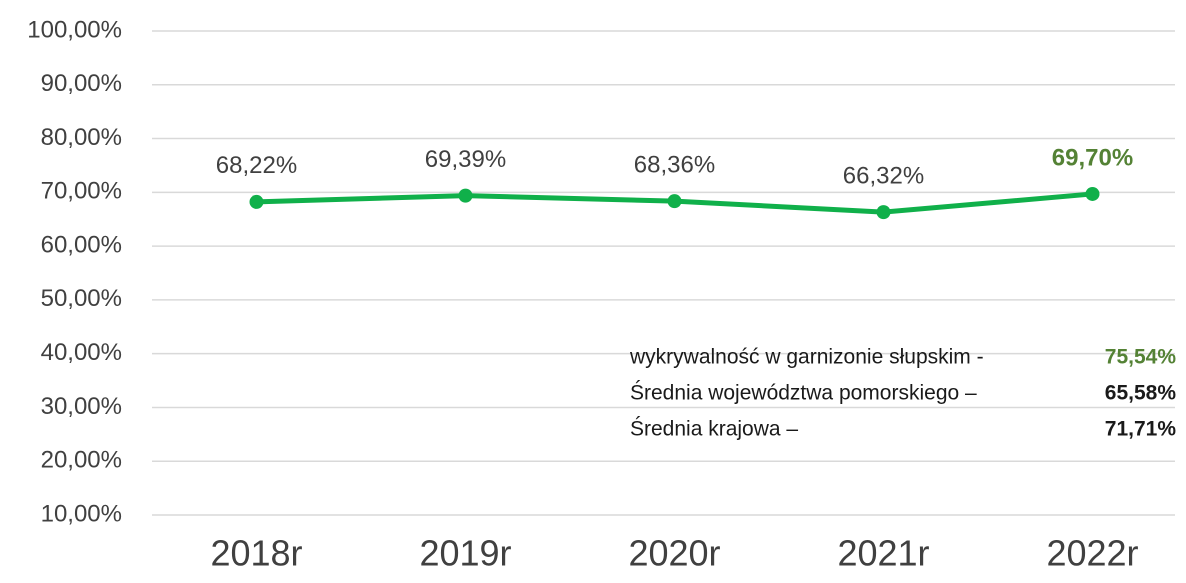 This screenshot has height=583, width=1186. What do you see at coordinates (81, 406) in the screenshot?
I see `y-tick-label: 30,00%` at bounding box center [81, 406].